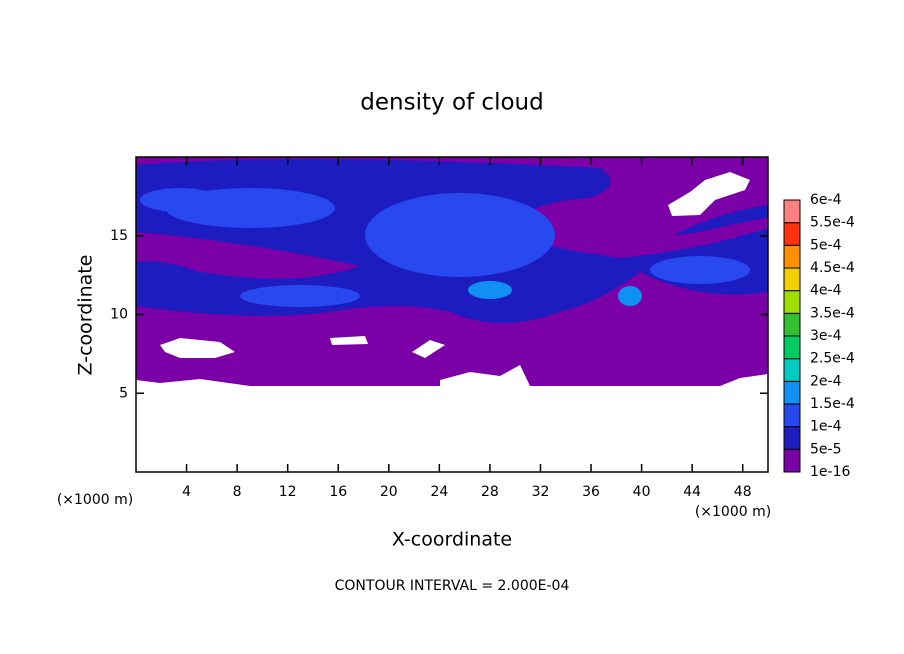  Describe the element at coordinates (338, 492) in the screenshot. I see `x-tick-label: 16` at that location.